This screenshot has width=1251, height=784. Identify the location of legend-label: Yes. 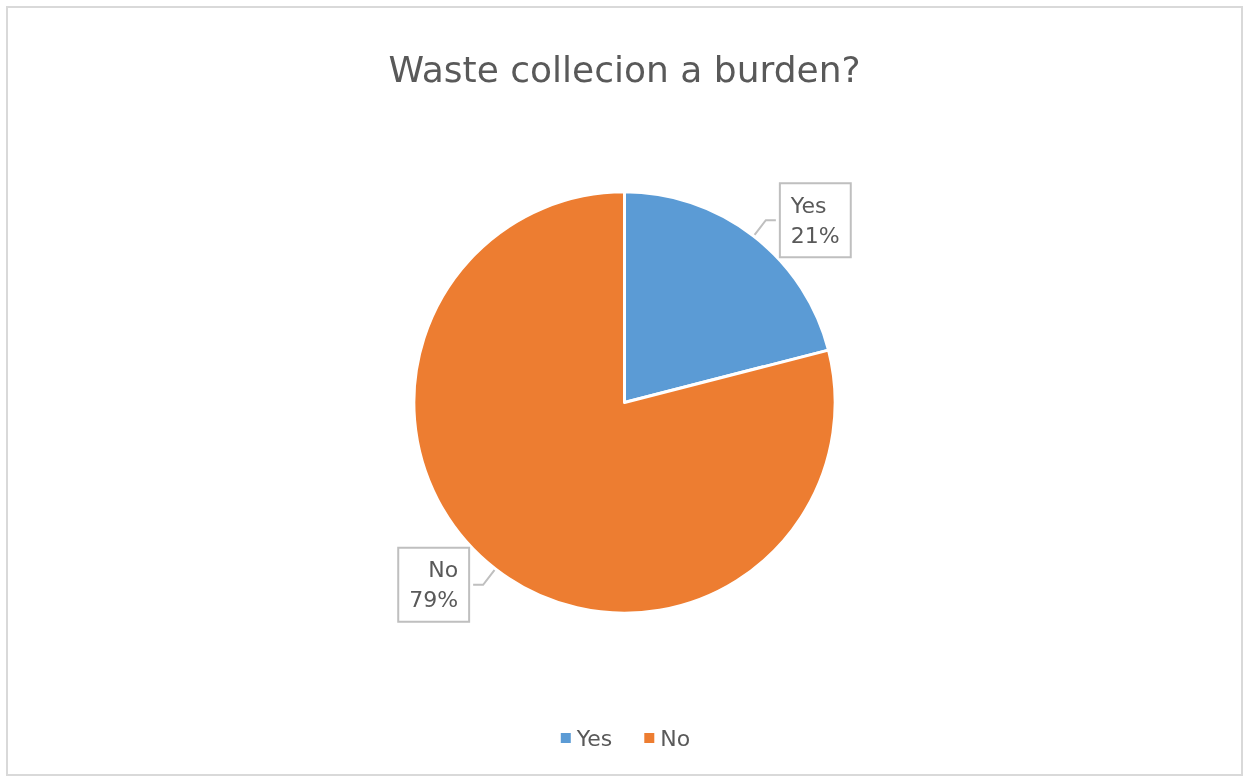
(594, 738).